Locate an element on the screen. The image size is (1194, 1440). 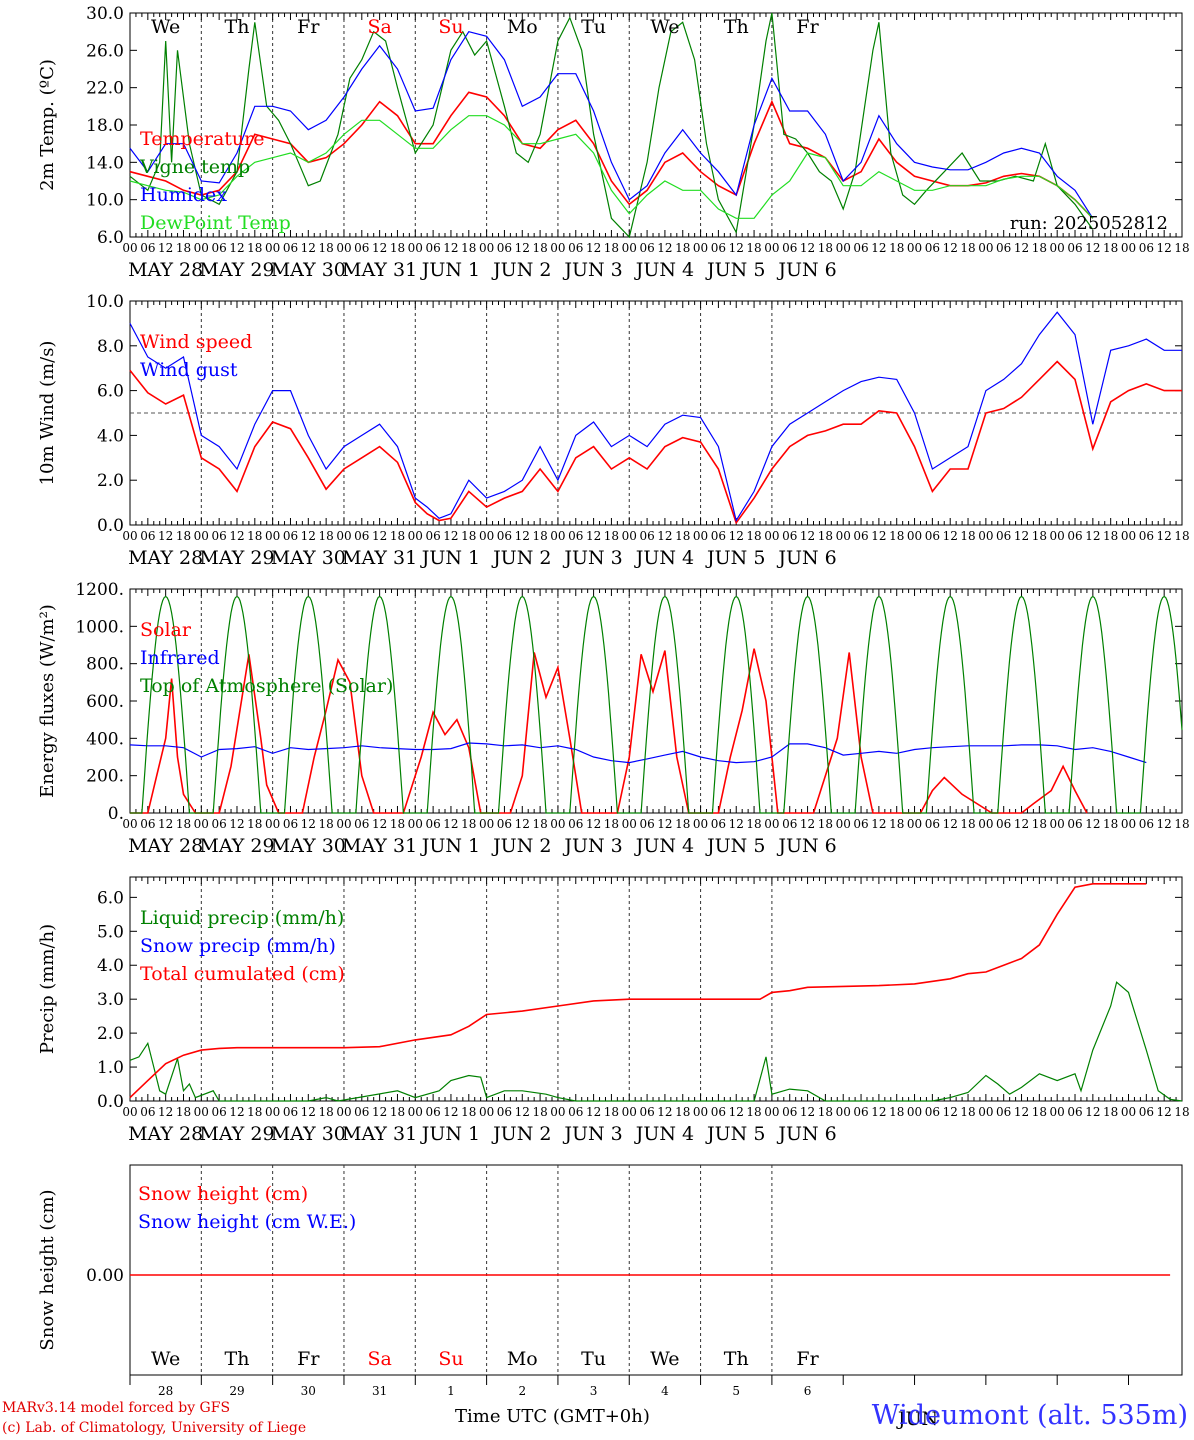
legend-entry: Infrared is located at coordinates (180, 658).